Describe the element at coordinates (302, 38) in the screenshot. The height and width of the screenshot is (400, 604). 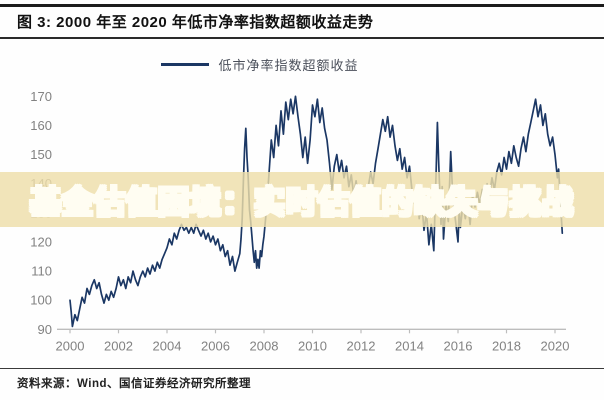
I see `title-rule` at that location.